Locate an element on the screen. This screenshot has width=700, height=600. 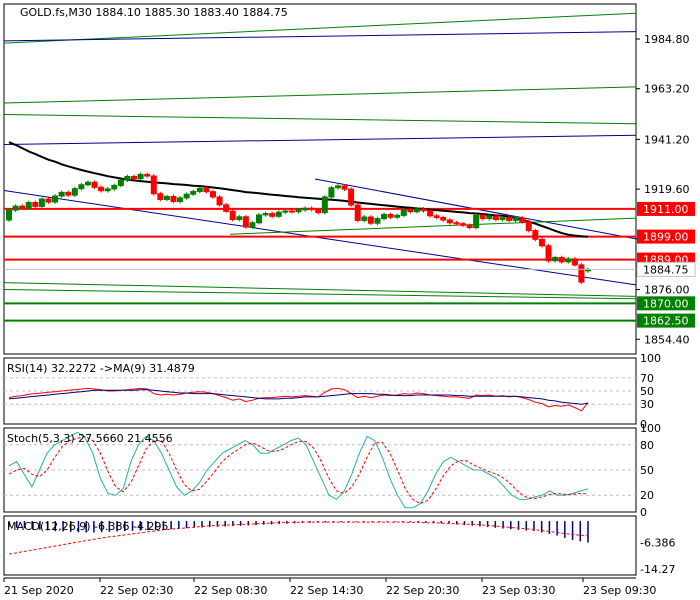
level-badge-1870.00 is located at coordinates (666, 303).